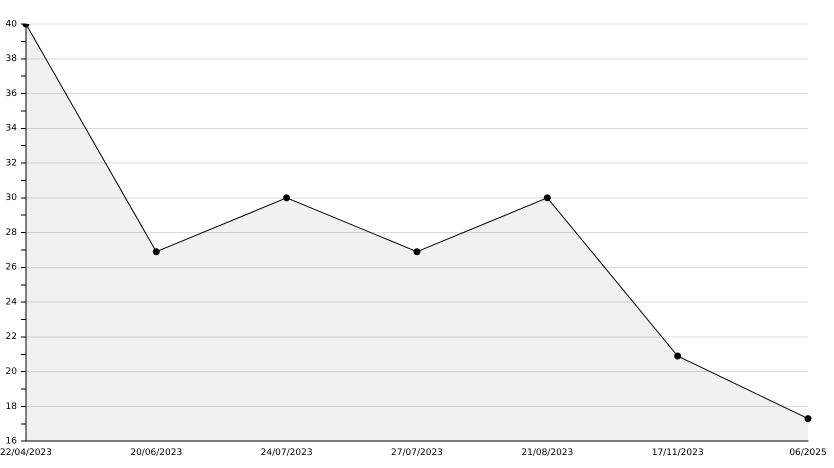  I want to click on x-tick-label: 21/08/2023, so click(547, 453).